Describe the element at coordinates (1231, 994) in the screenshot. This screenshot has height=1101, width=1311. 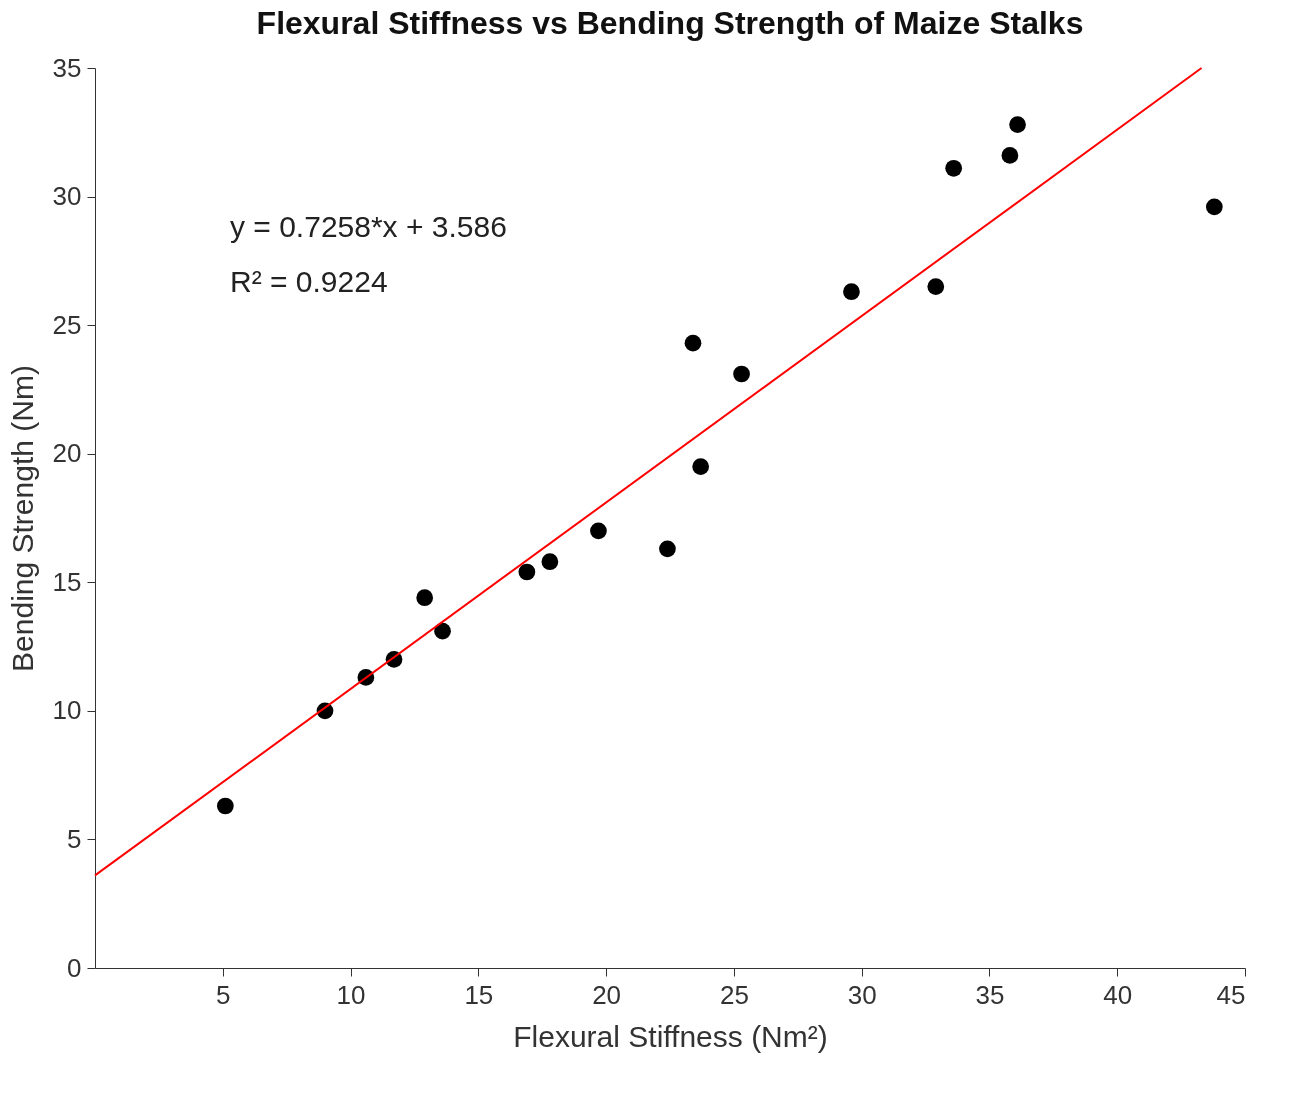
I see `x-tick-label: 45` at that location.